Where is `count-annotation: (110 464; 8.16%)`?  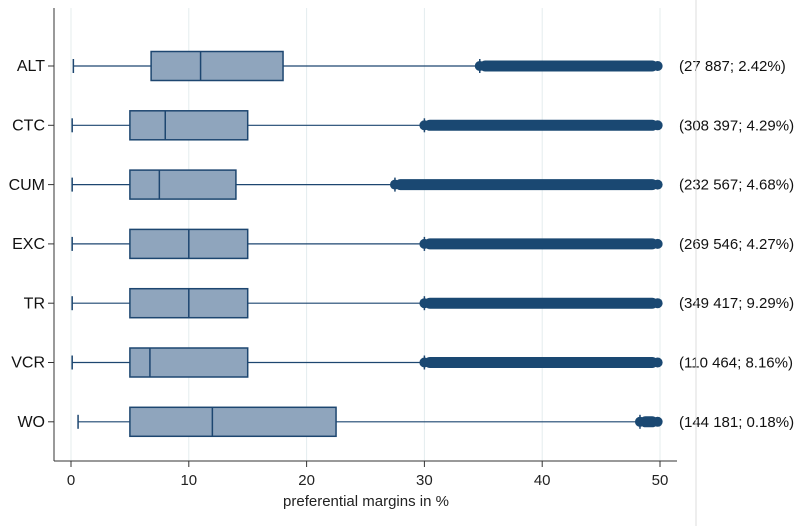 count-annotation: (110 464; 8.16%) is located at coordinates (736, 362).